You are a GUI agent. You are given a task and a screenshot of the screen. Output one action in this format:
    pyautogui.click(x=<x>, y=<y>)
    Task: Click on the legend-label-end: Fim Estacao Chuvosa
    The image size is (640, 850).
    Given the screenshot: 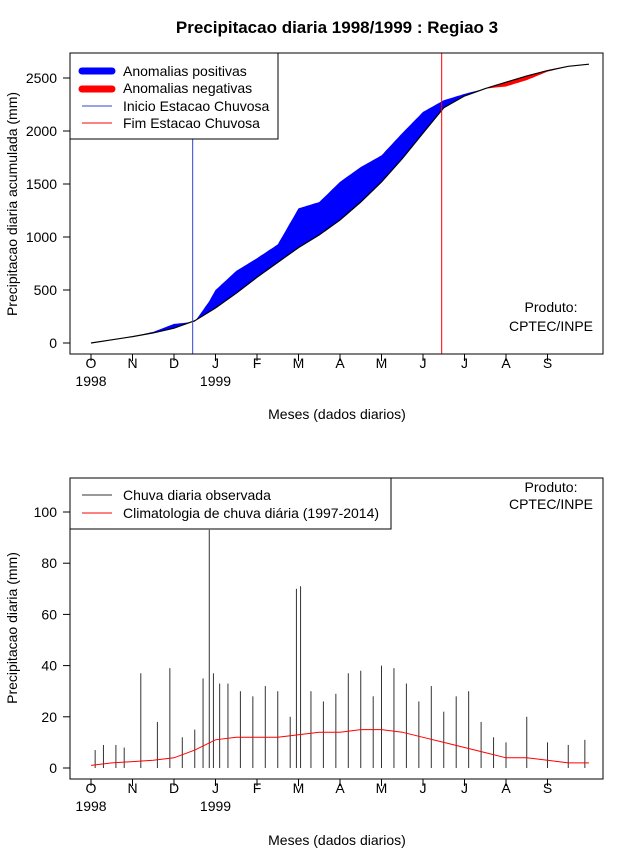 What is the action you would take?
    pyautogui.click(x=191, y=123)
    